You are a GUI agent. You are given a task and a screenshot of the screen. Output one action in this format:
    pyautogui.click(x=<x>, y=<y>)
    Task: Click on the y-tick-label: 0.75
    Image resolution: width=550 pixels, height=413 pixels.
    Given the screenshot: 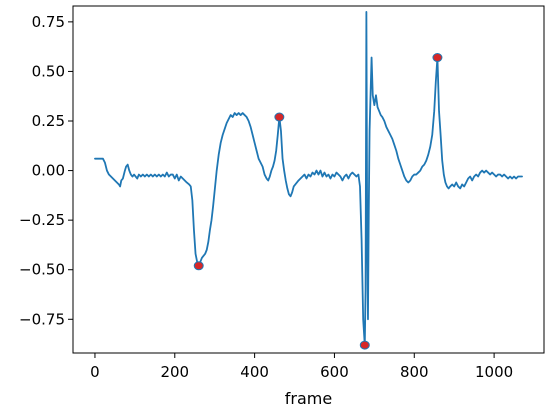 What is the action you would take?
    pyautogui.click(x=48, y=22)
    